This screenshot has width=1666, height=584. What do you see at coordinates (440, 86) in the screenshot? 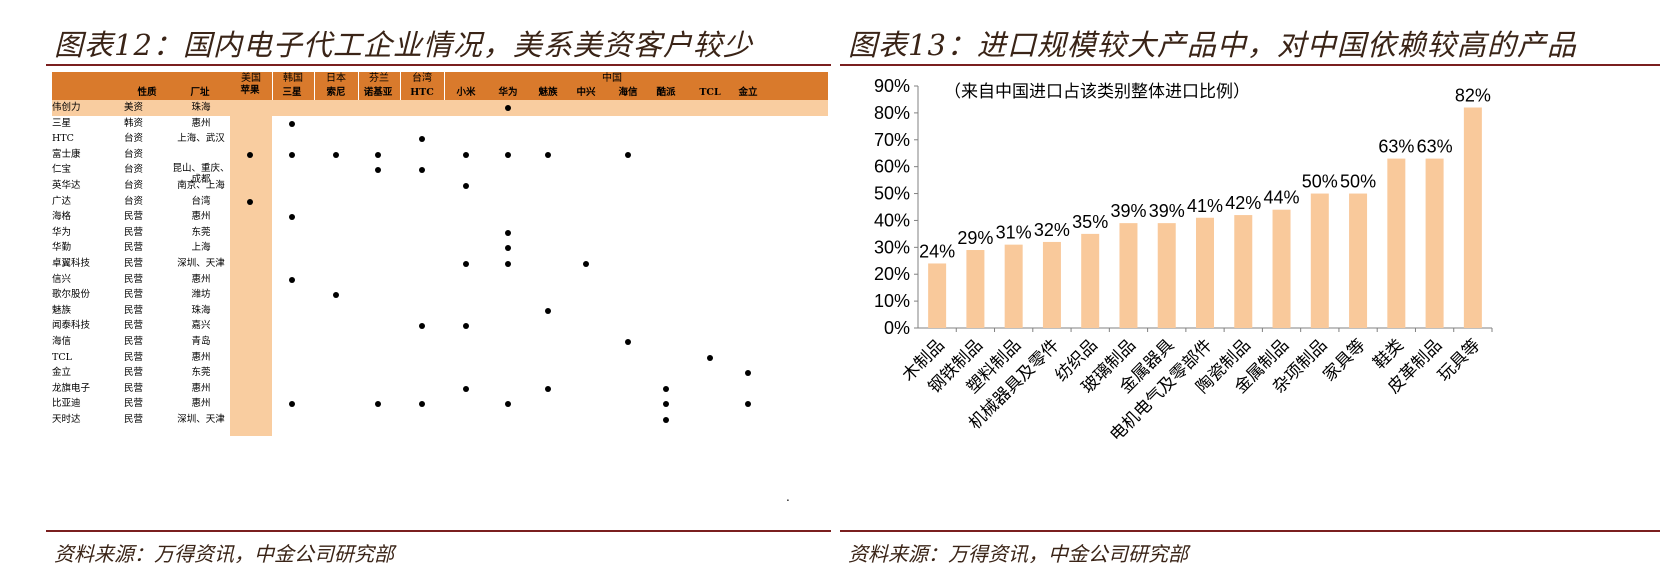
I see `table-header-band` at bounding box center [440, 86].